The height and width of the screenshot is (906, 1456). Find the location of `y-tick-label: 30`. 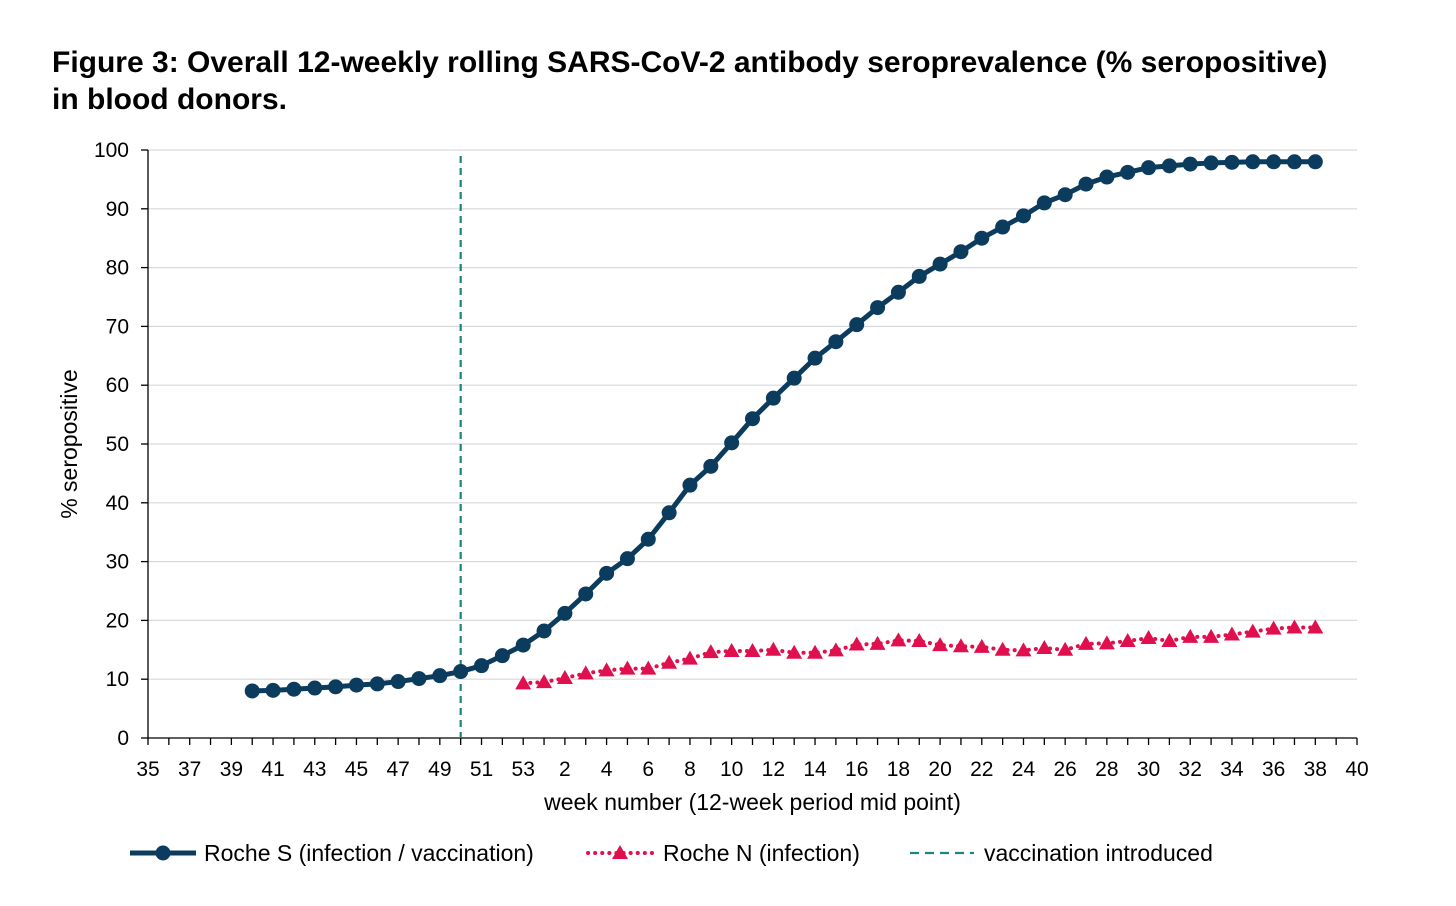

y-tick-label: 30 is located at coordinates (117, 562).